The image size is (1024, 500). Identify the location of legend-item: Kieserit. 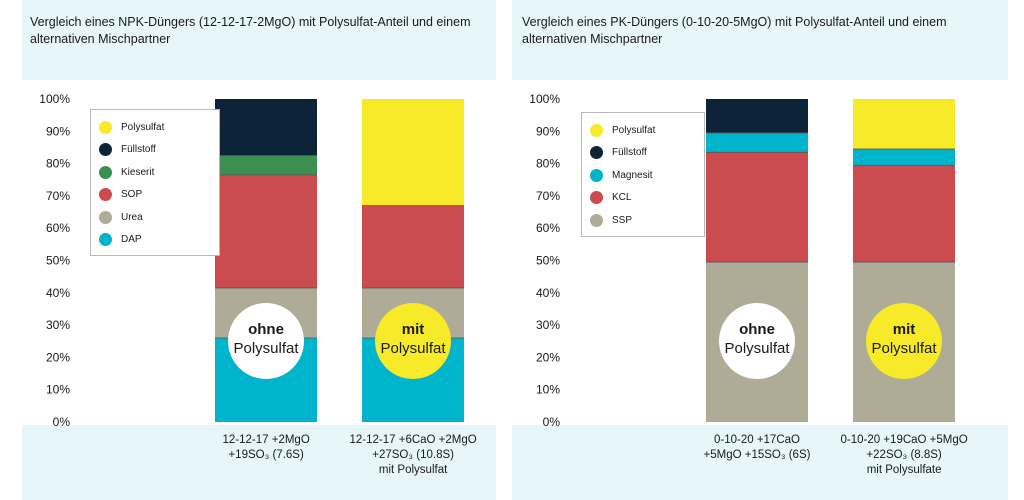
(155, 172).